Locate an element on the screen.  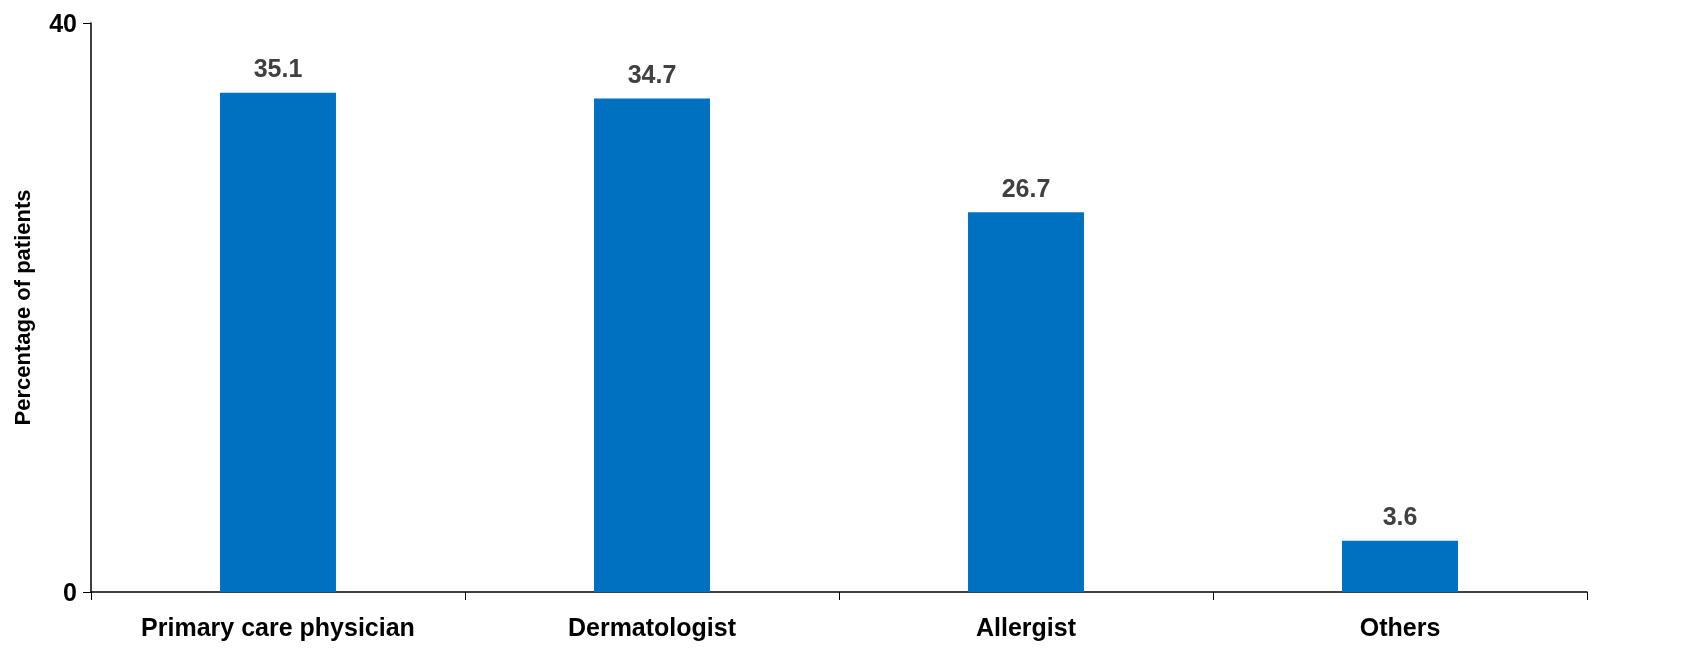
x-tick-label: Allergist is located at coordinates (1026, 626).